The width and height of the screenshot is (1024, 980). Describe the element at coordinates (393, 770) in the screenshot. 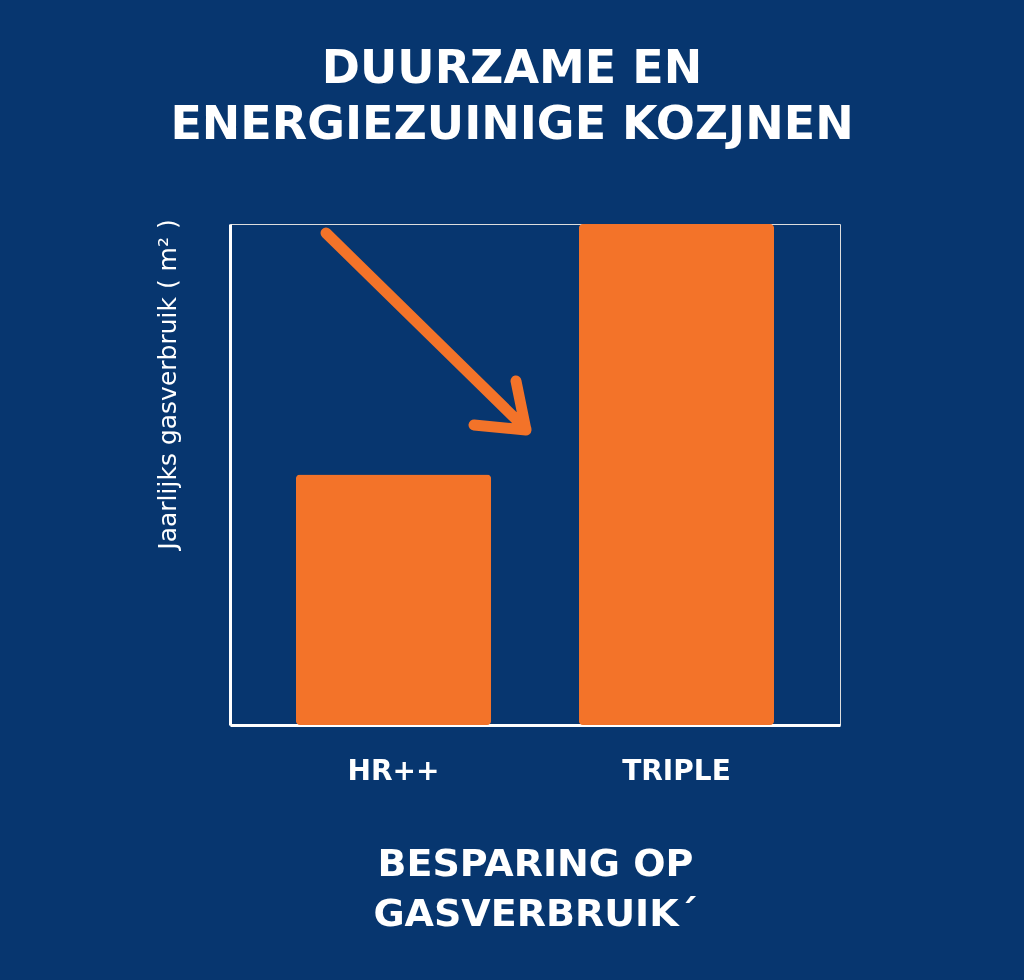

I see `x-tick-label: HR++` at that location.